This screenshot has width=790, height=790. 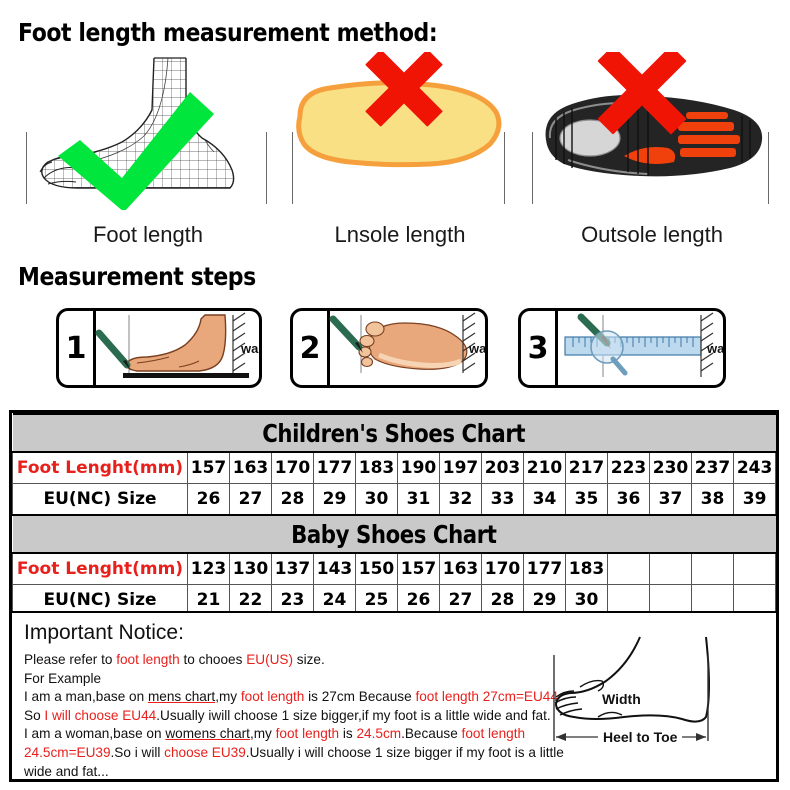 I want to click on children-chart-title: Children's Shoes Chart, so click(x=394, y=433).